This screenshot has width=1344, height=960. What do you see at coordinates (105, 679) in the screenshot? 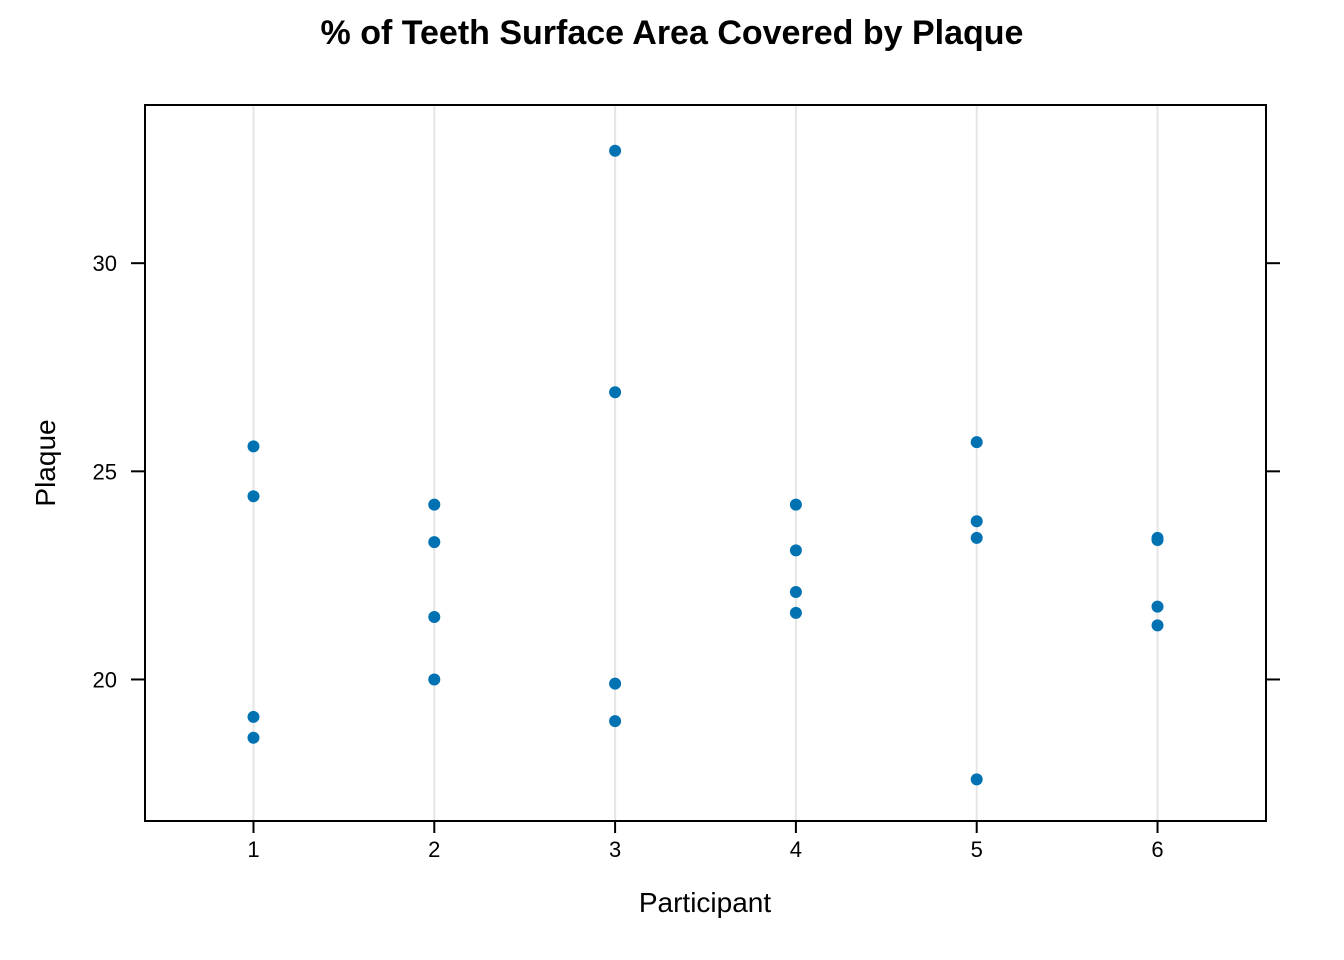
I see `y-tick-label-20: 20` at bounding box center [105, 679].